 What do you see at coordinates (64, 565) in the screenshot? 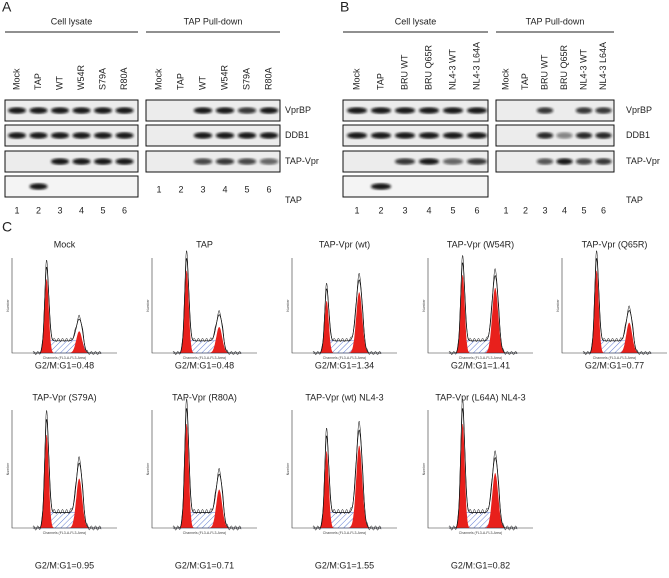
I see `histogram-ratio: G2/M:G1=0.95` at bounding box center [64, 565].